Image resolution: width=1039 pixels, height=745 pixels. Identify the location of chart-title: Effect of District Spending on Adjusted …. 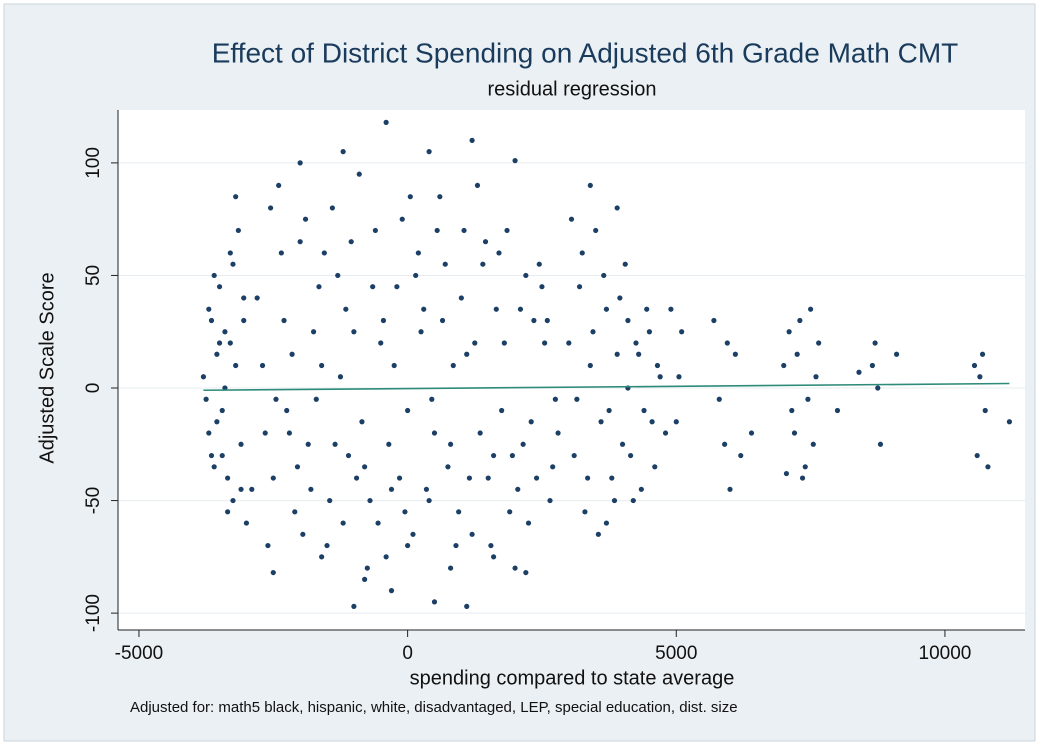
(585, 52).